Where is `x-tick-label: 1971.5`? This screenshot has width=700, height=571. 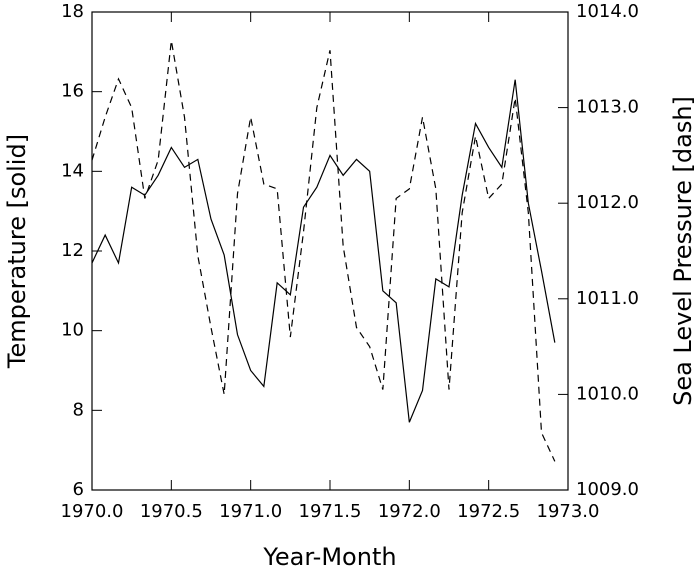 x-tick-label: 1971.5 is located at coordinates (330, 511).